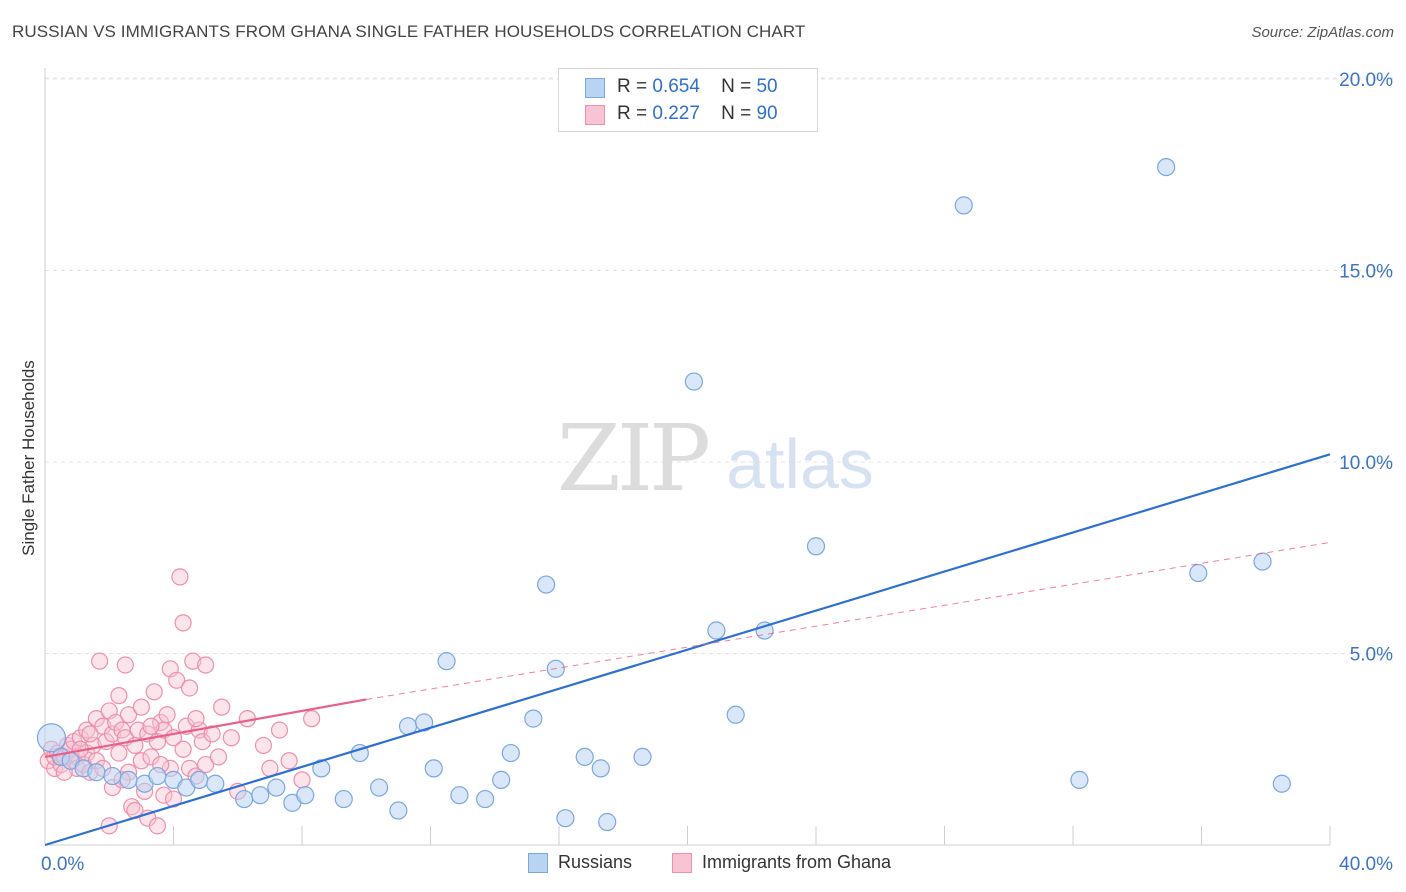  I want to click on y-axis-label: Single Father Households, so click(28, 458).